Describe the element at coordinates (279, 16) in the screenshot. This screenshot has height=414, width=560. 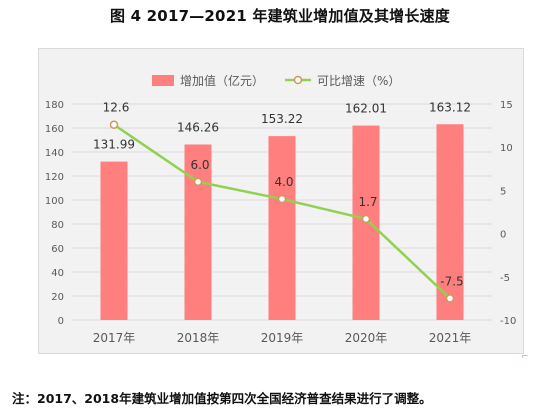
I see `chart-title: 图 4 2017—2021 年建筑业增加值及其增长速度` at that location.